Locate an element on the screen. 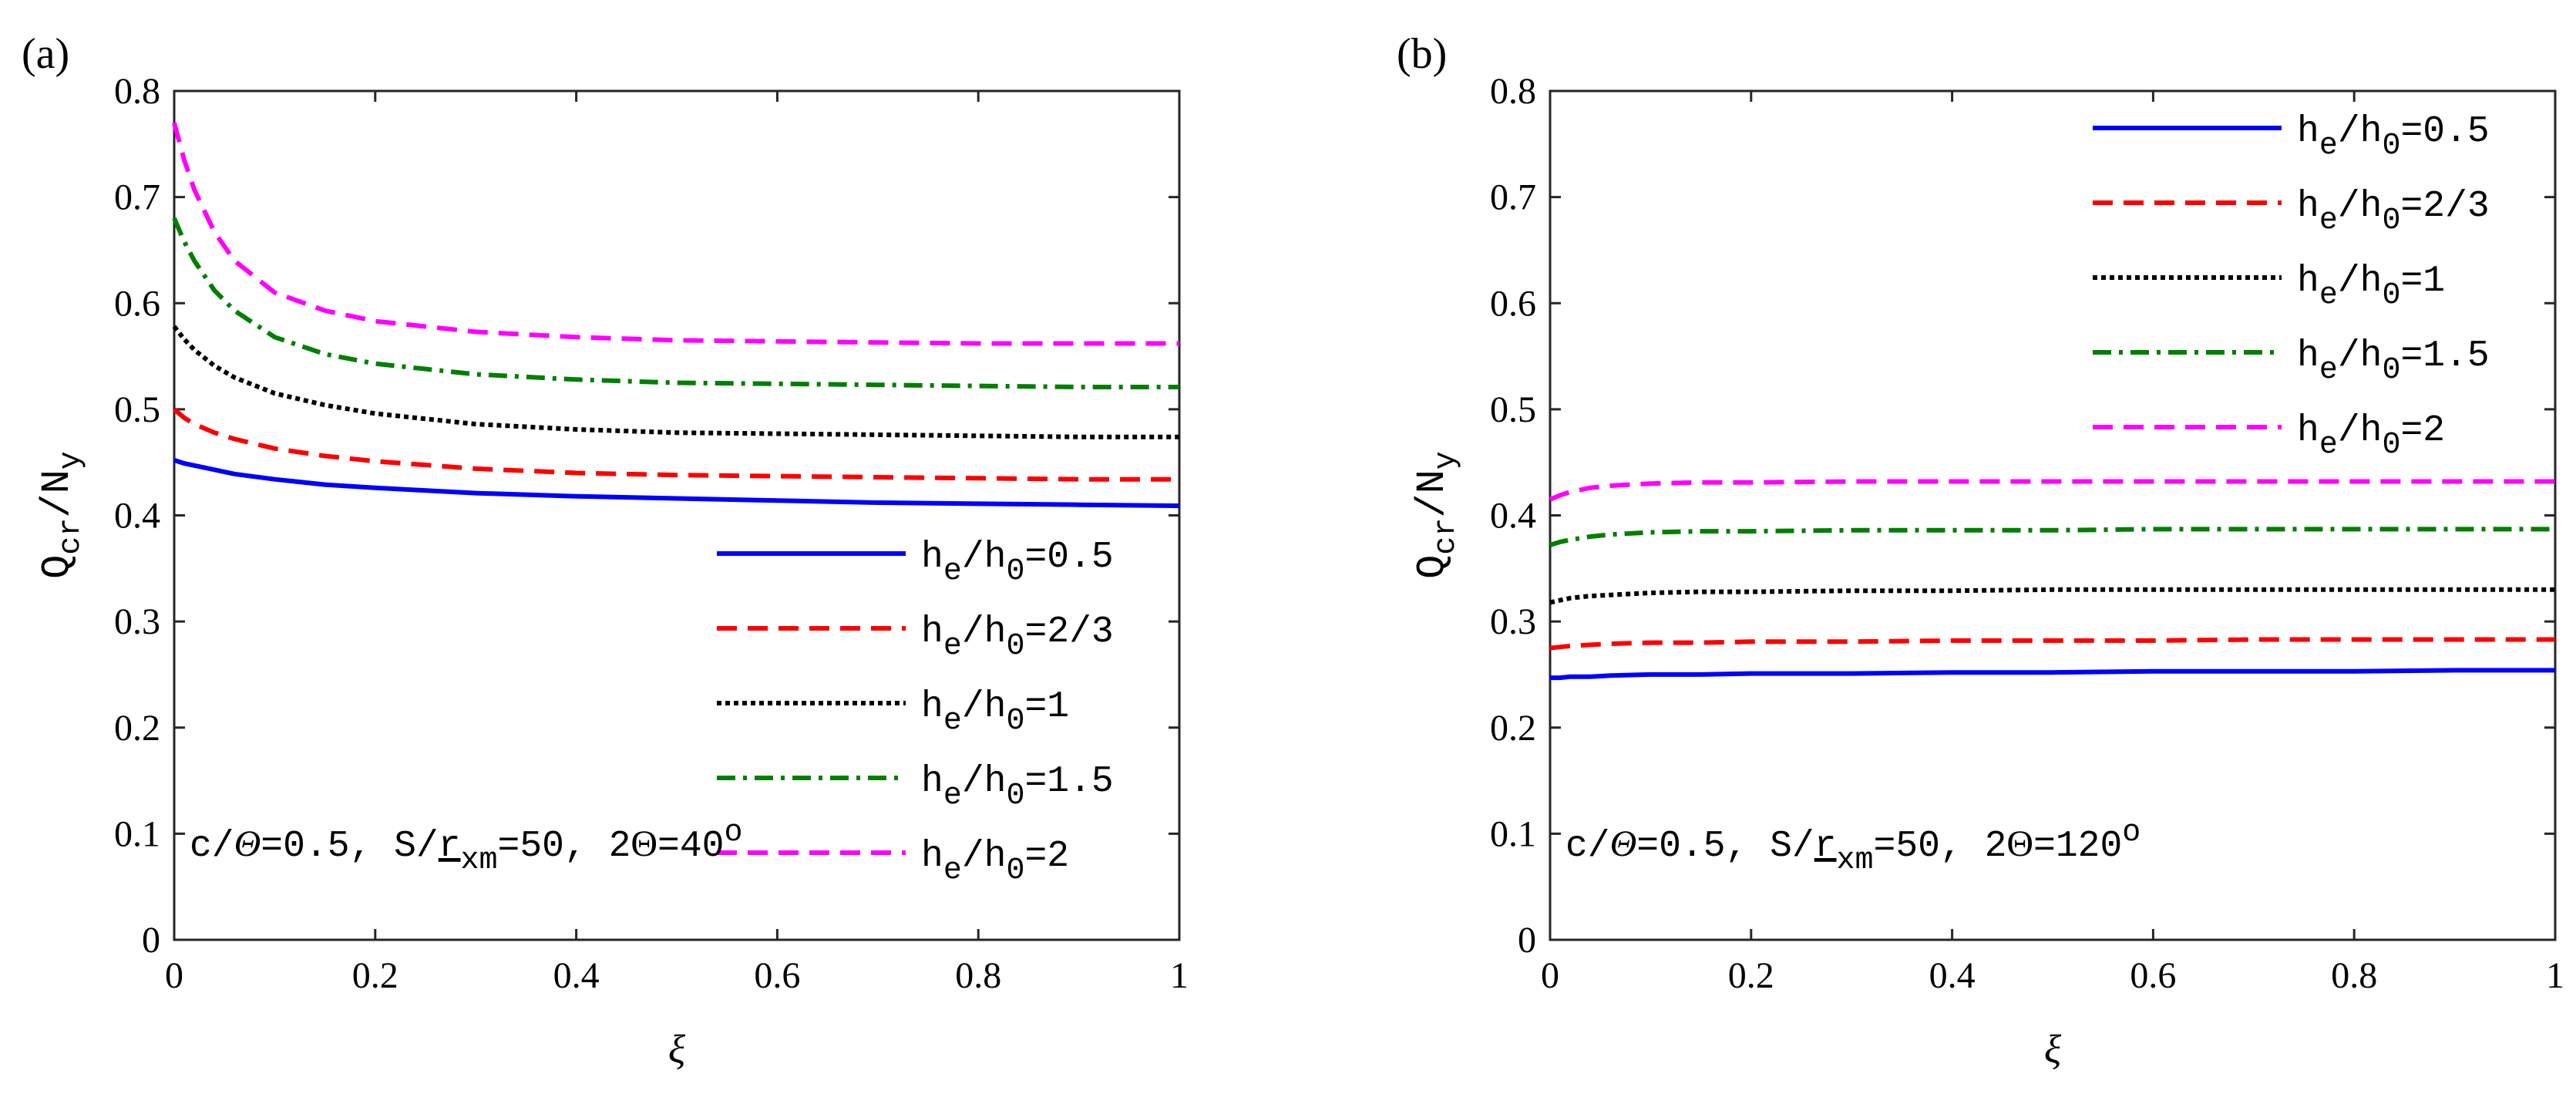 The height and width of the screenshot is (1094, 2576). panel-b-legend-label-1: he/h0=2/3 is located at coordinates (2393, 212).